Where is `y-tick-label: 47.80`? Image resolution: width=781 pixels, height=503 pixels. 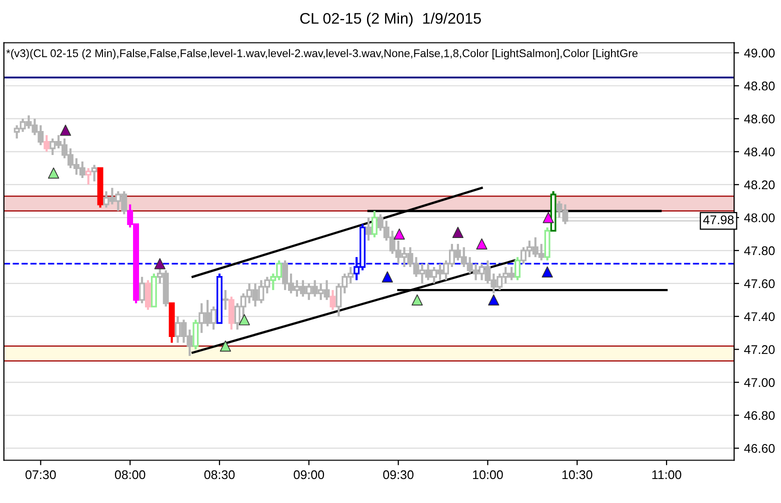
y-tick-label: 47.80 is located at coordinates (759, 251).